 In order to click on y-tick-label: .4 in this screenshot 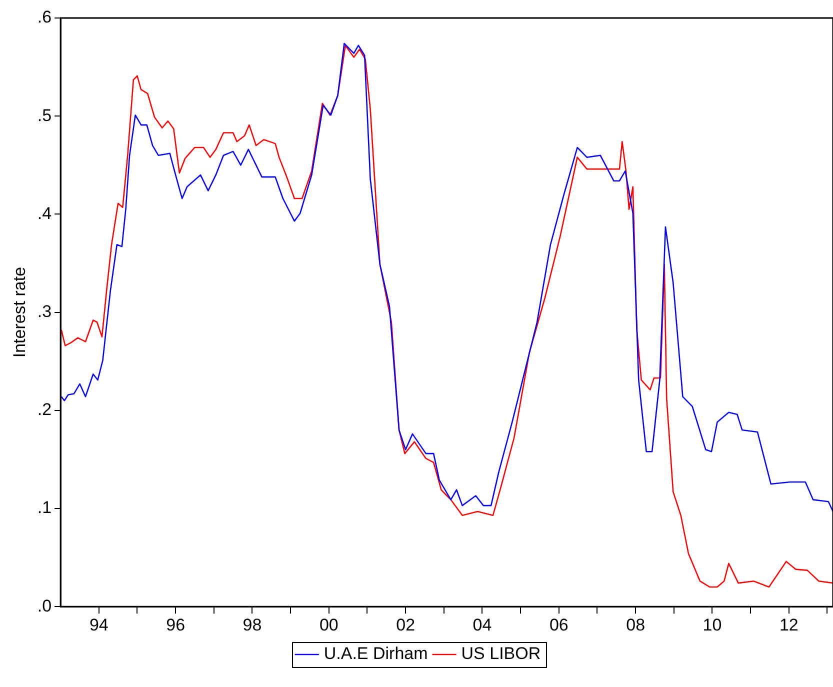, I will do `click(44, 213)`.